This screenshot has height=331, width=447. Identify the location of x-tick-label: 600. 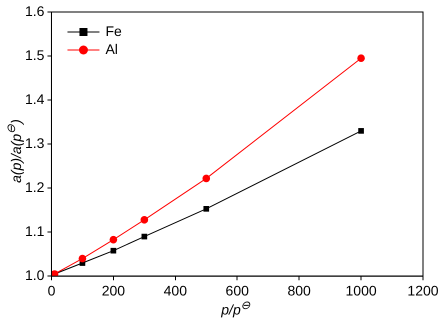
(238, 290).